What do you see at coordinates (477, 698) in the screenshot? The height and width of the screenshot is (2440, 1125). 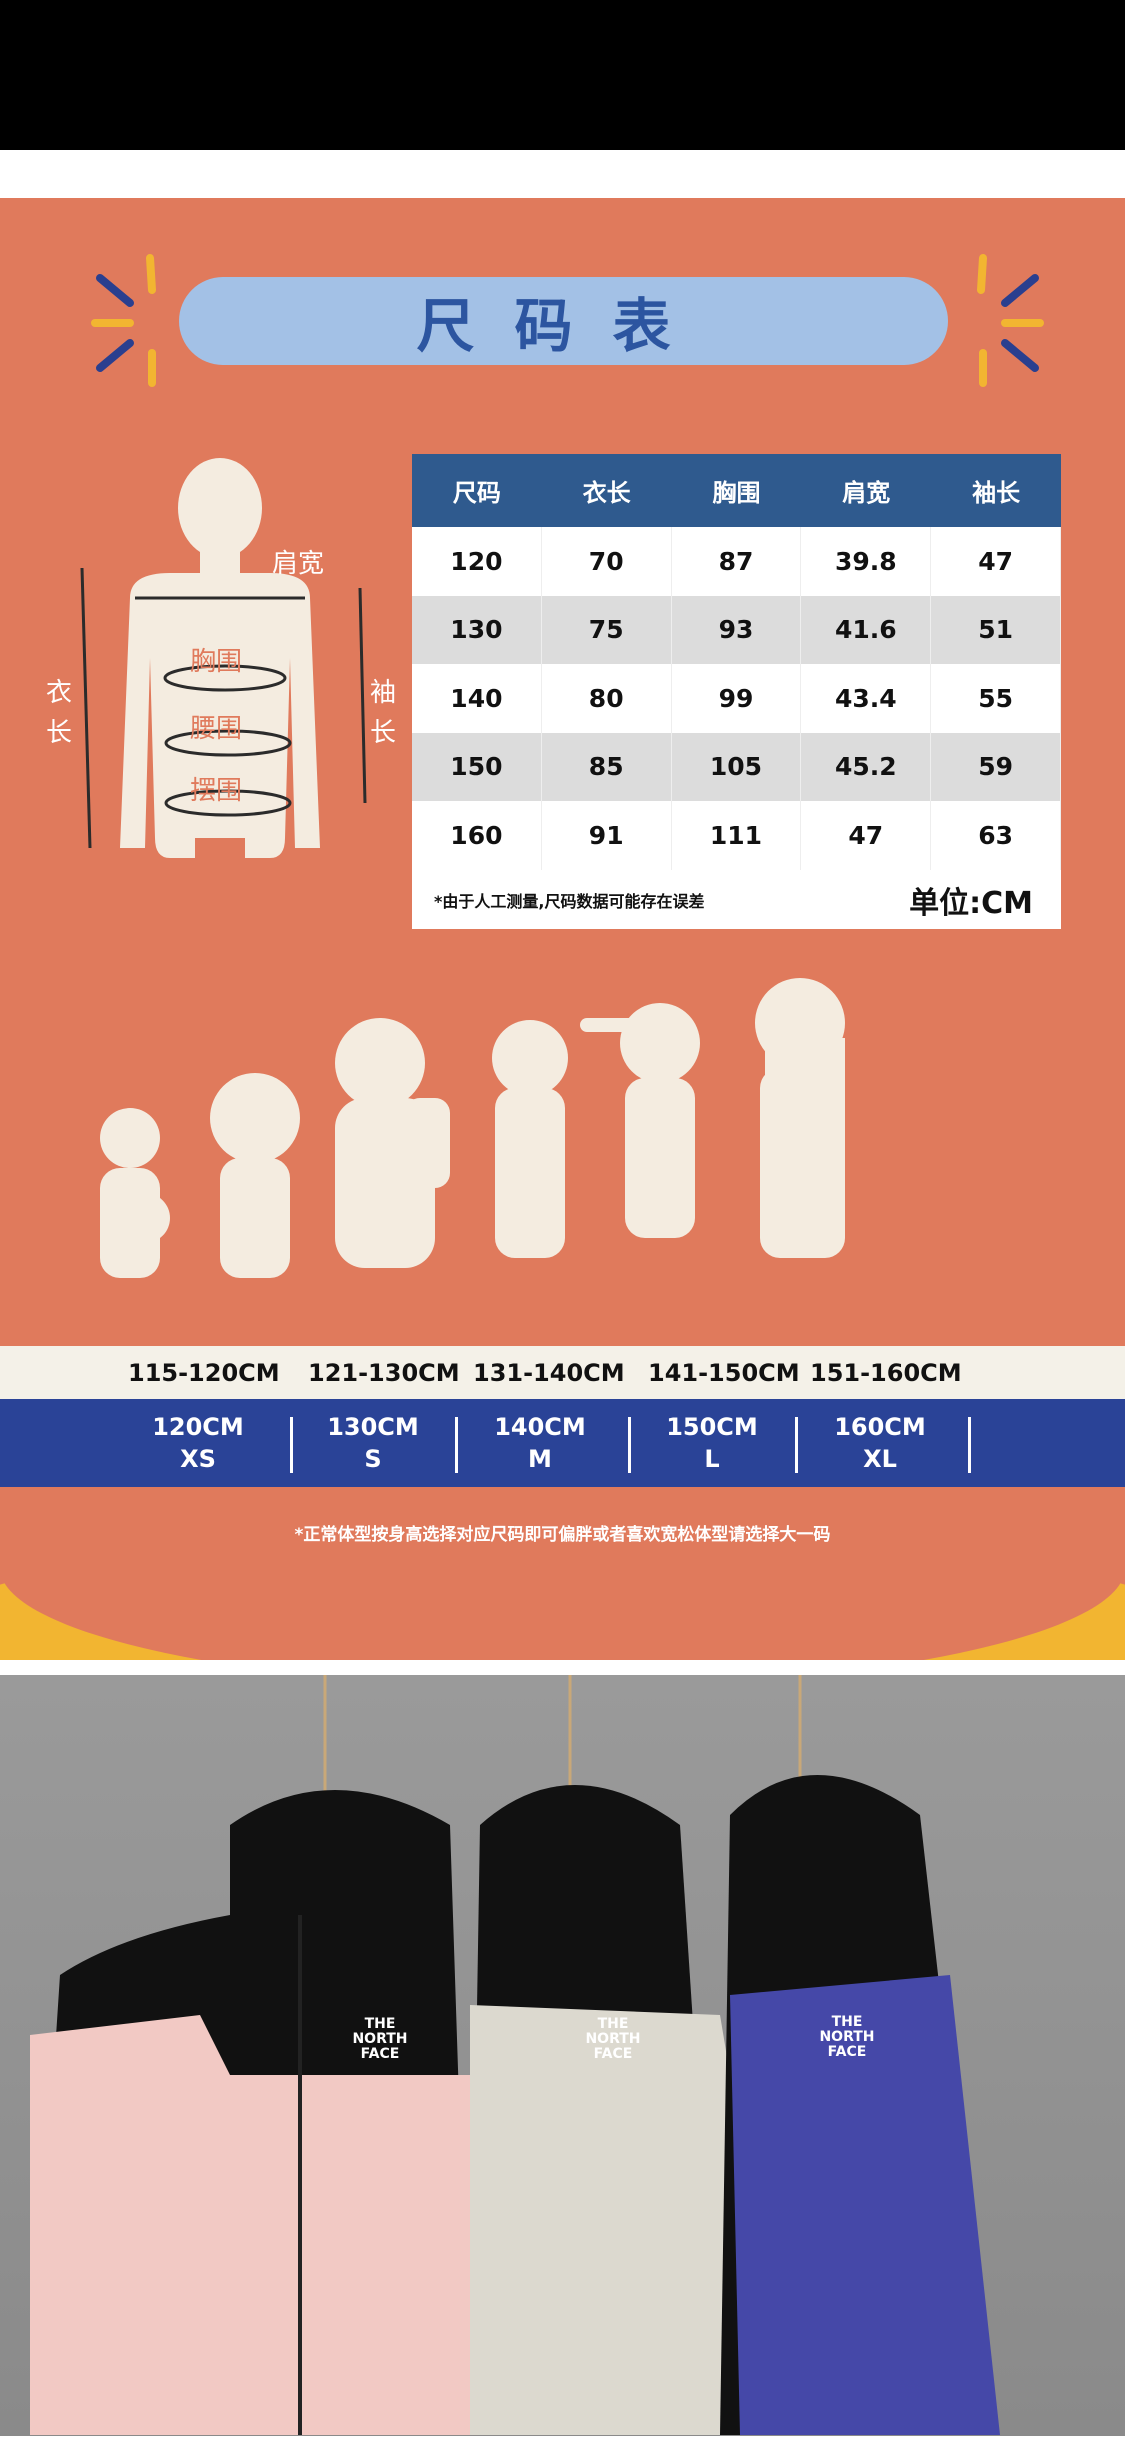 I see `table-cell: 140` at bounding box center [477, 698].